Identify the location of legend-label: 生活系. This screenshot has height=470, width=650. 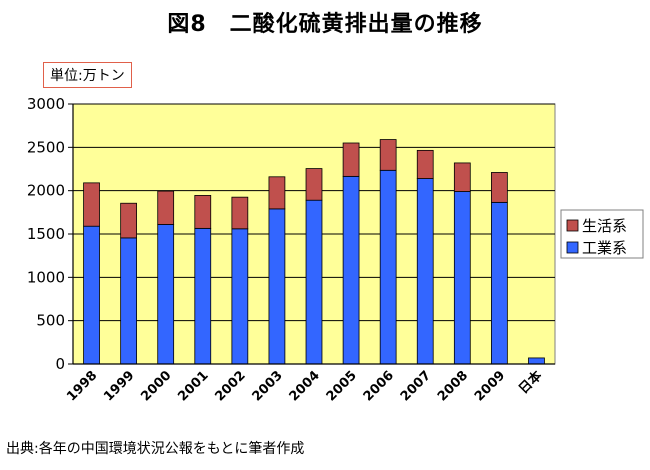
(604, 226).